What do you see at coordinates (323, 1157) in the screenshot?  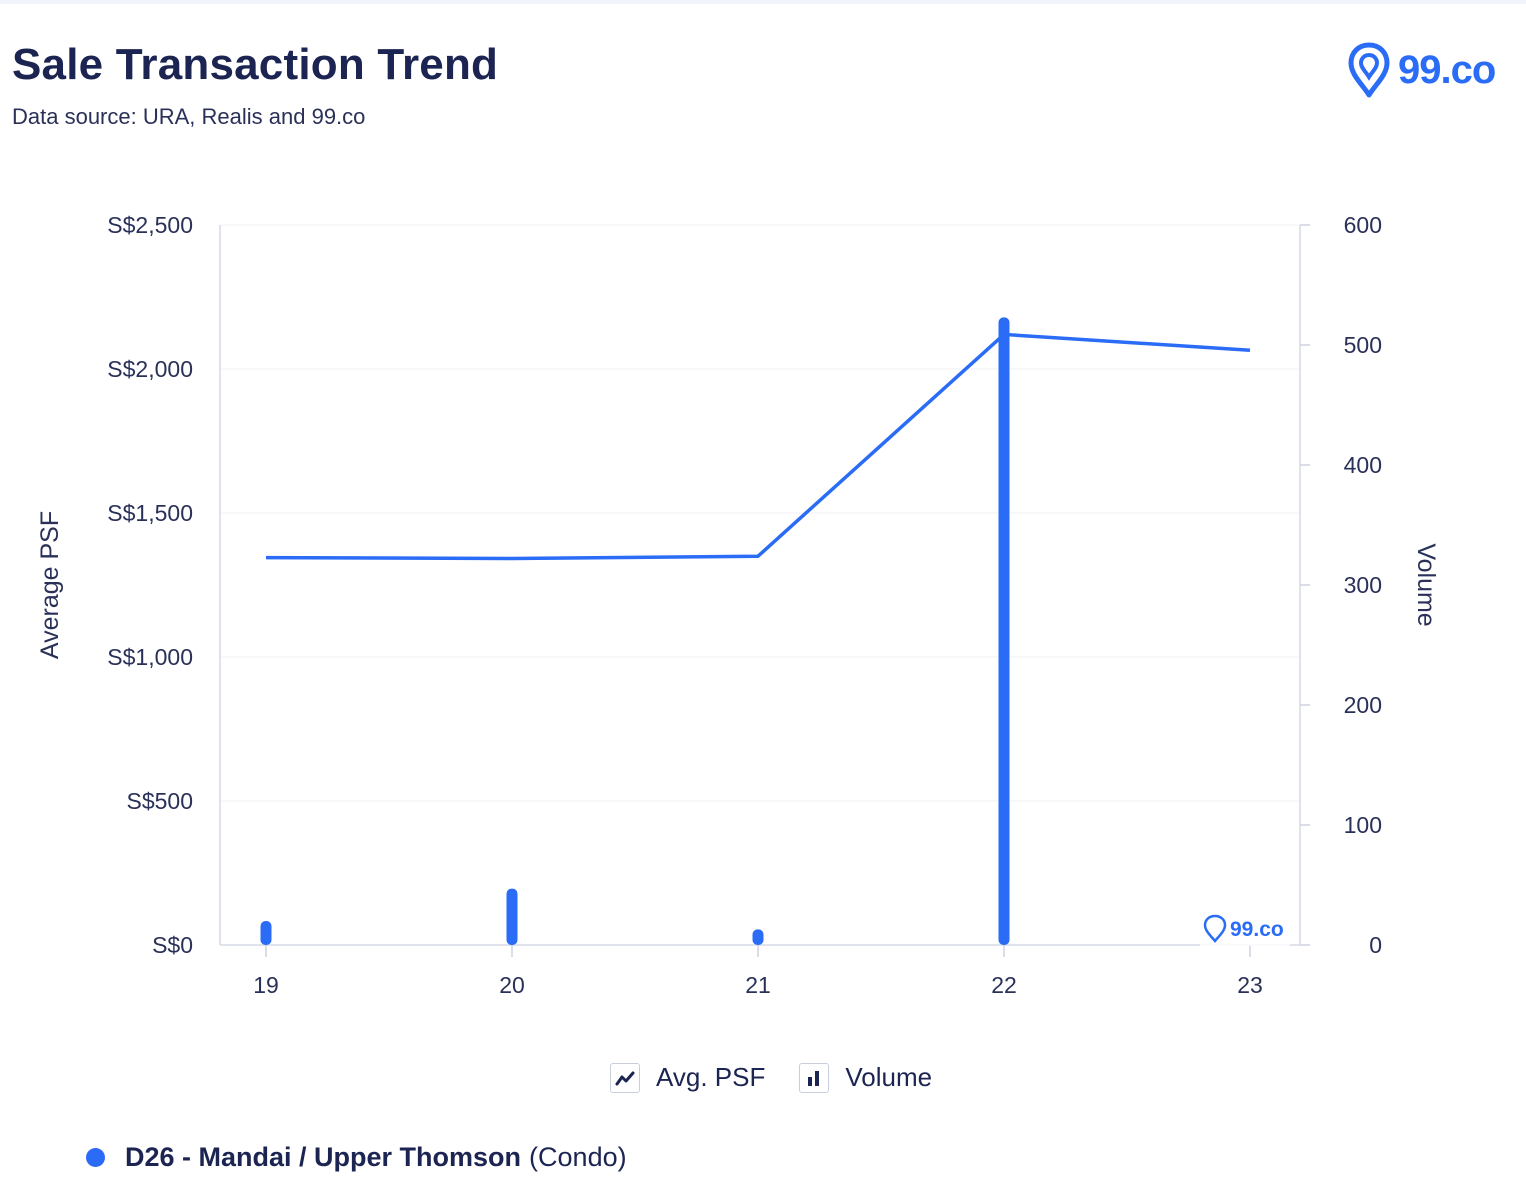 I see `series-name: D26 - Mandai / Upper Thomson` at bounding box center [323, 1157].